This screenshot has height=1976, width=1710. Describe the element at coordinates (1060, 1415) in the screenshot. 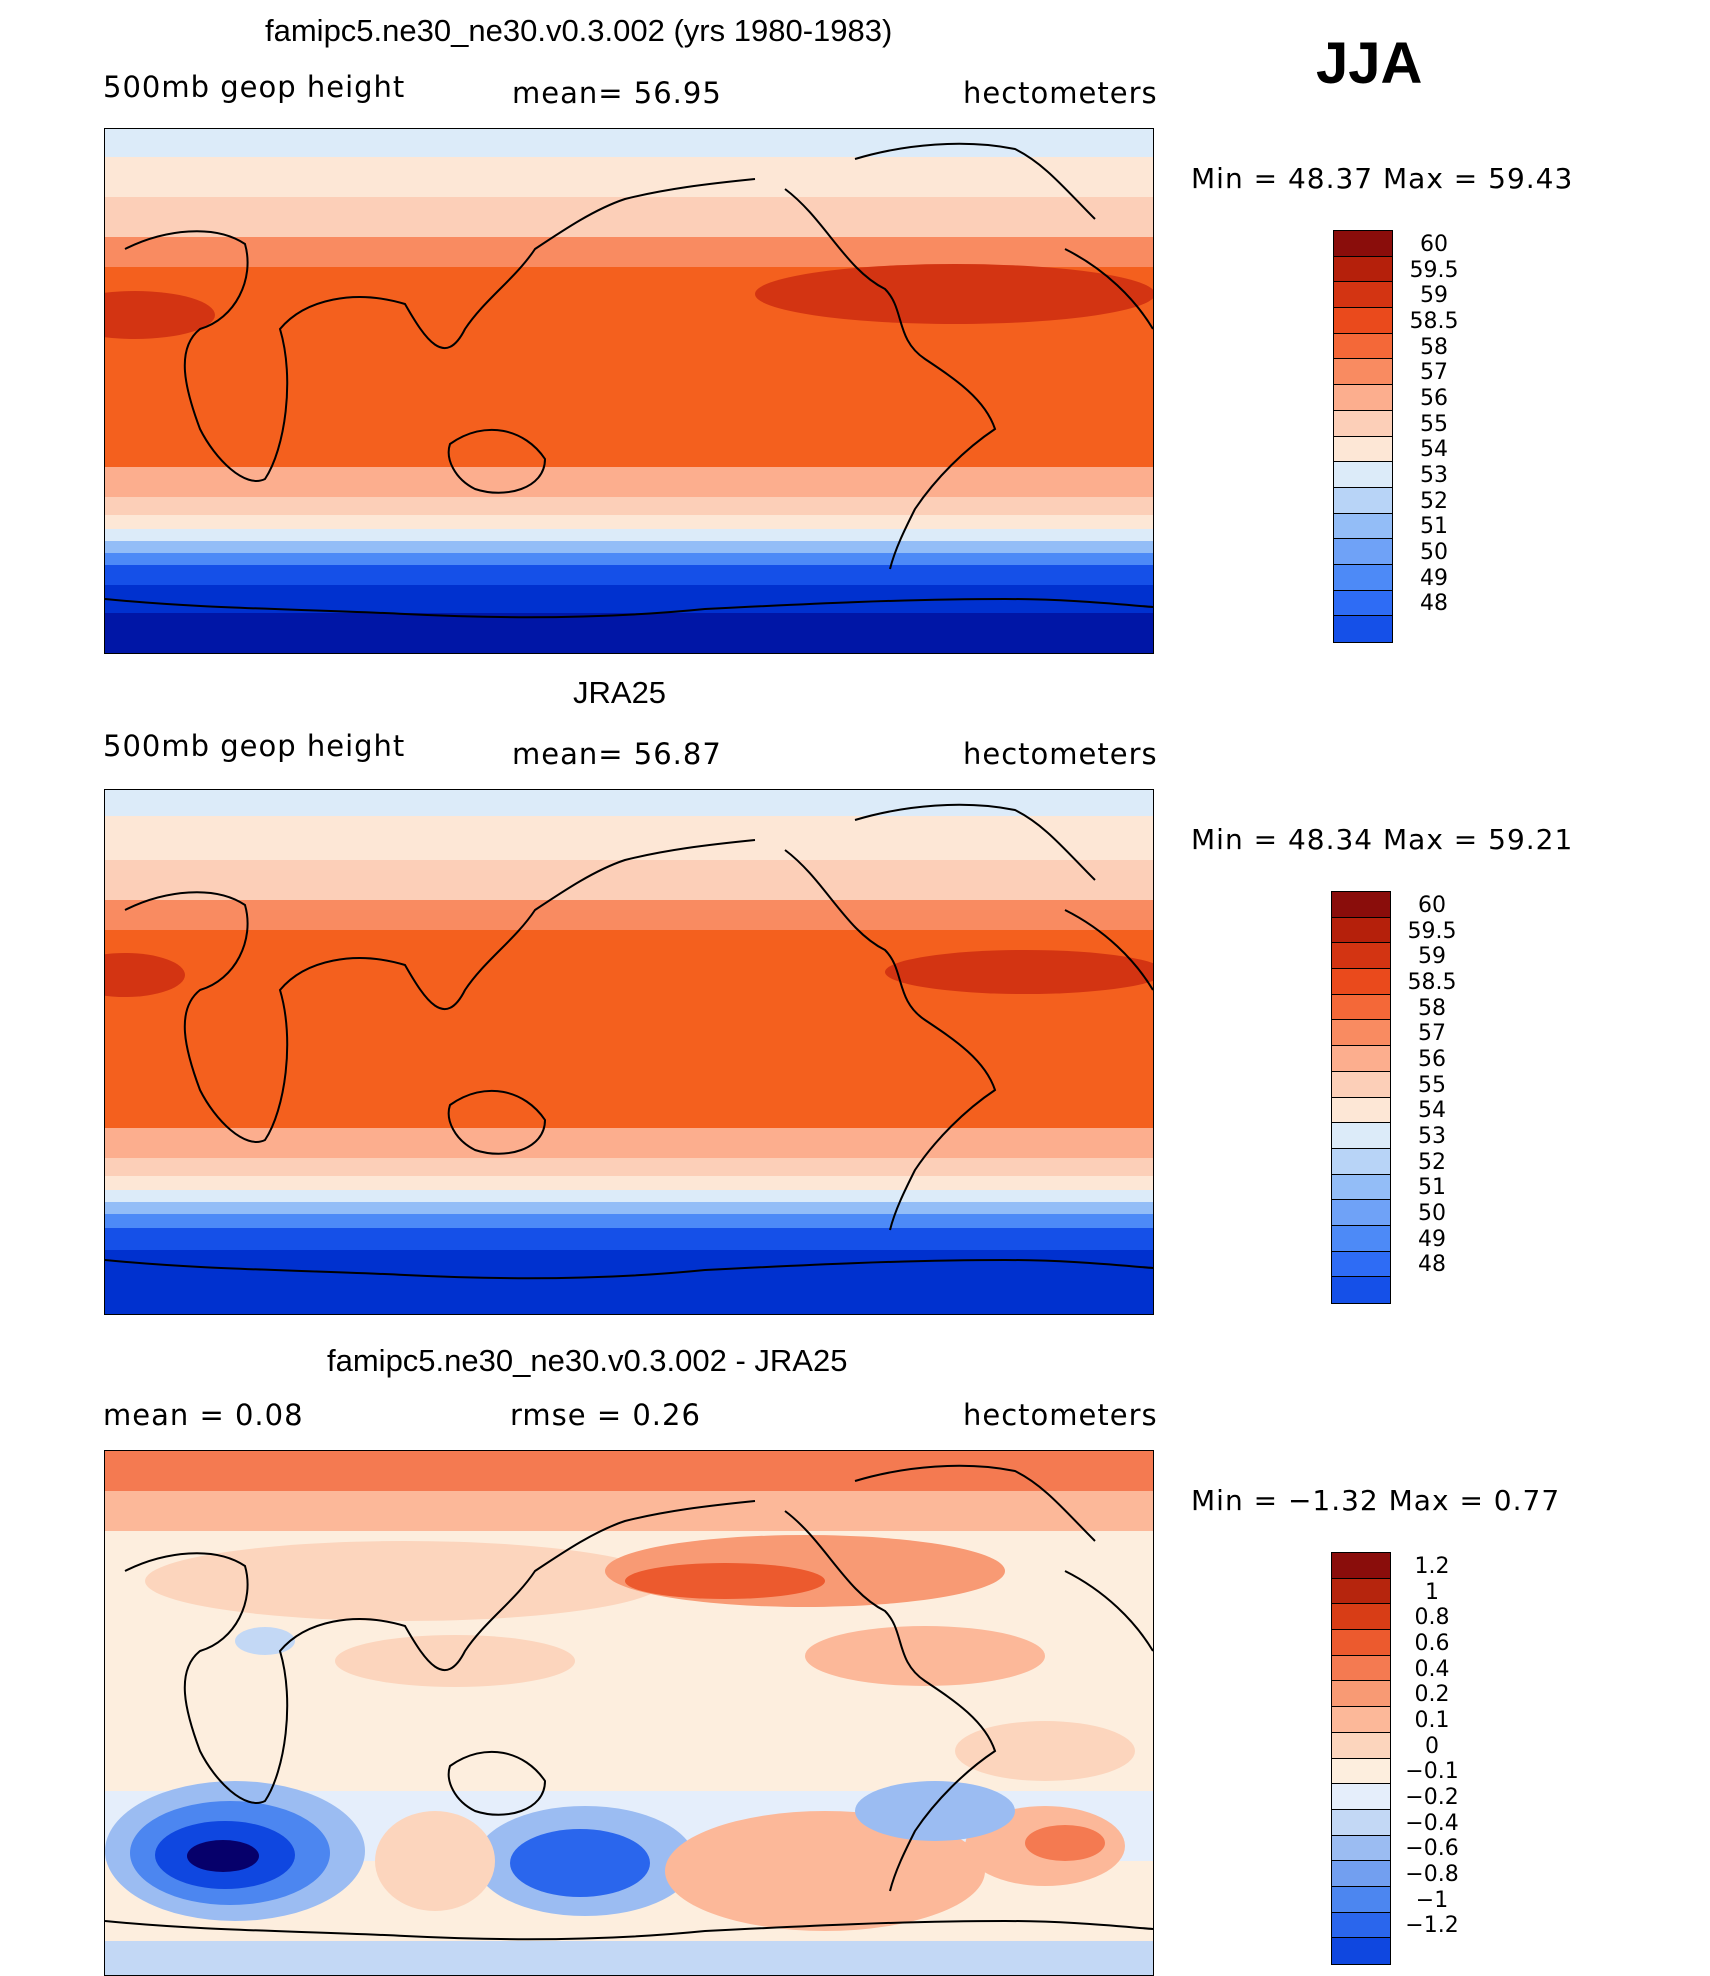

I see `panel3-units-label: hectometers` at that location.